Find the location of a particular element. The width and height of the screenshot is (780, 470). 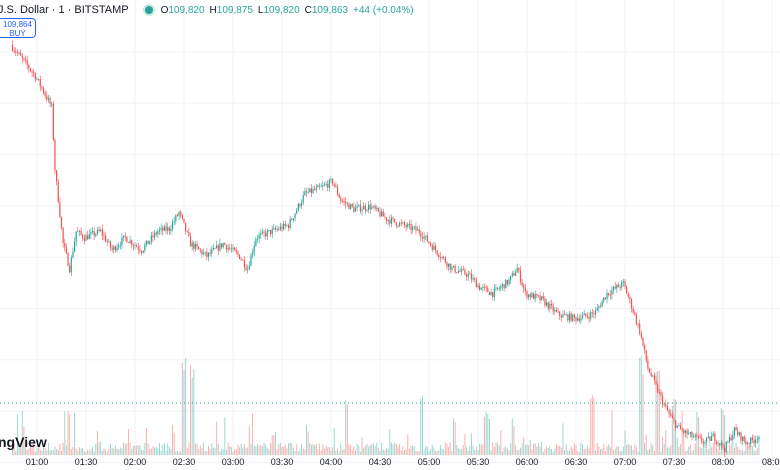

low-label: L is located at coordinates (260, 10).